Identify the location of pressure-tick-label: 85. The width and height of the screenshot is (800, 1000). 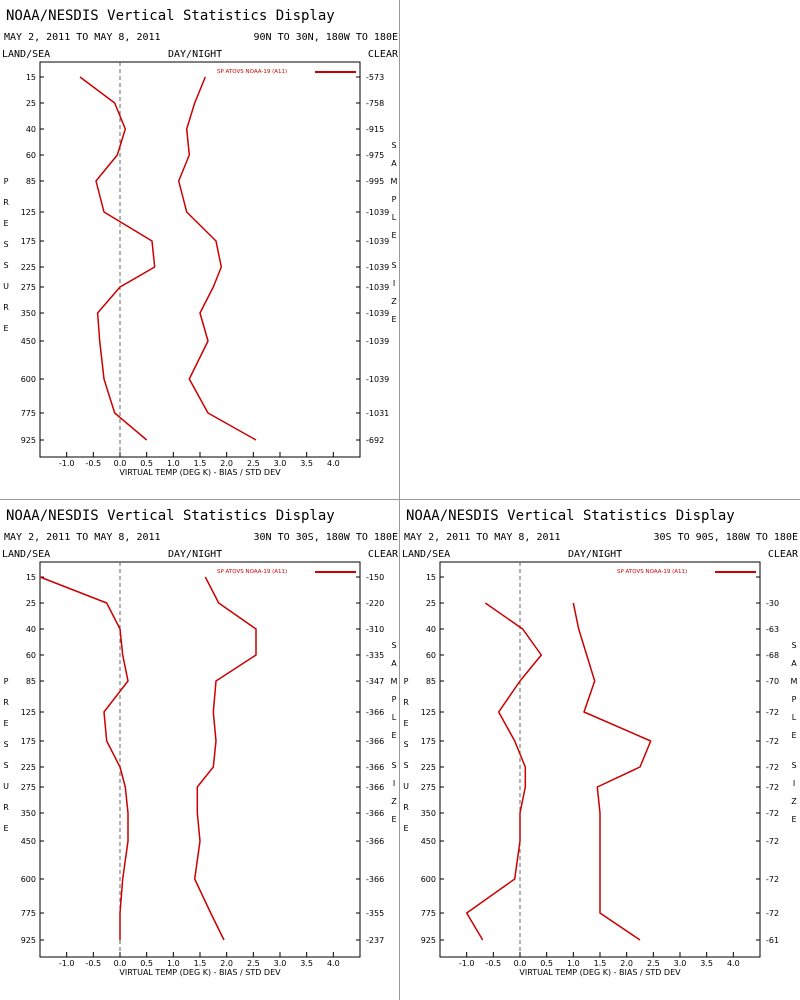
(31, 681).